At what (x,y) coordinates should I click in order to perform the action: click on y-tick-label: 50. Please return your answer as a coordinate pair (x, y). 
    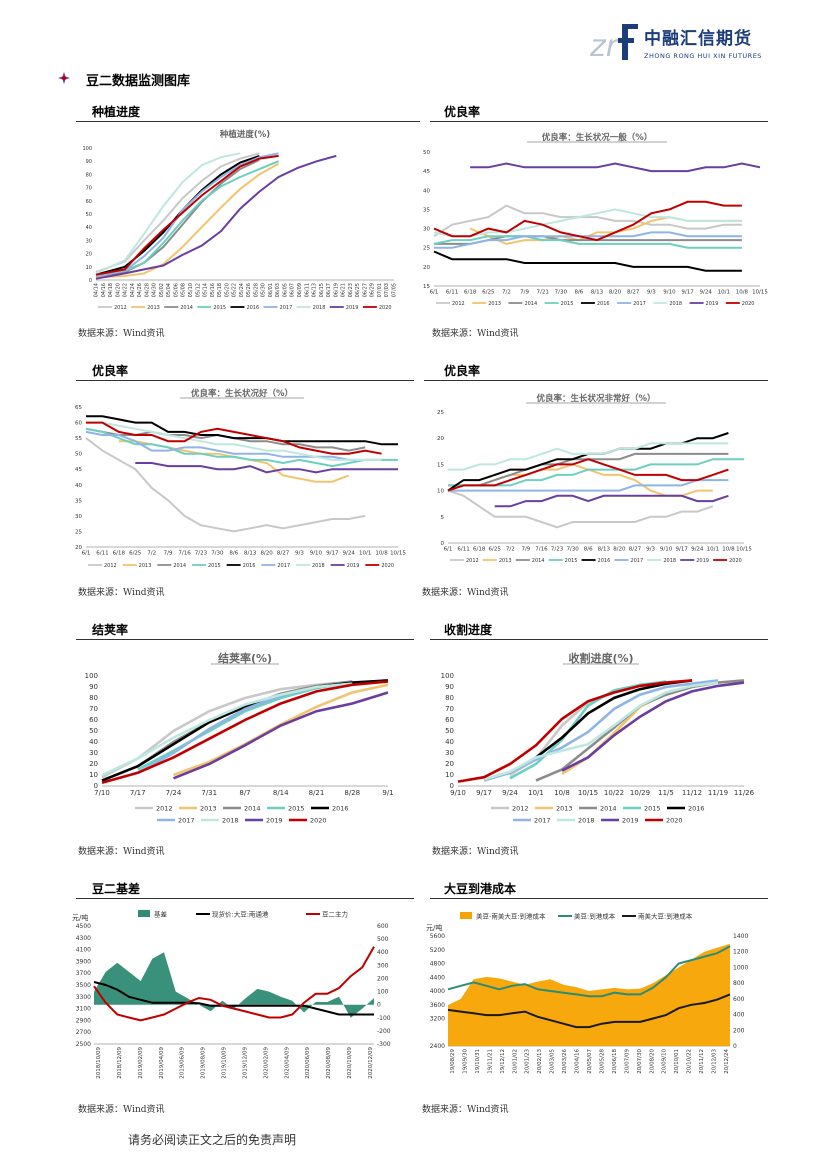
    Looking at the image, I should click on (89, 215).